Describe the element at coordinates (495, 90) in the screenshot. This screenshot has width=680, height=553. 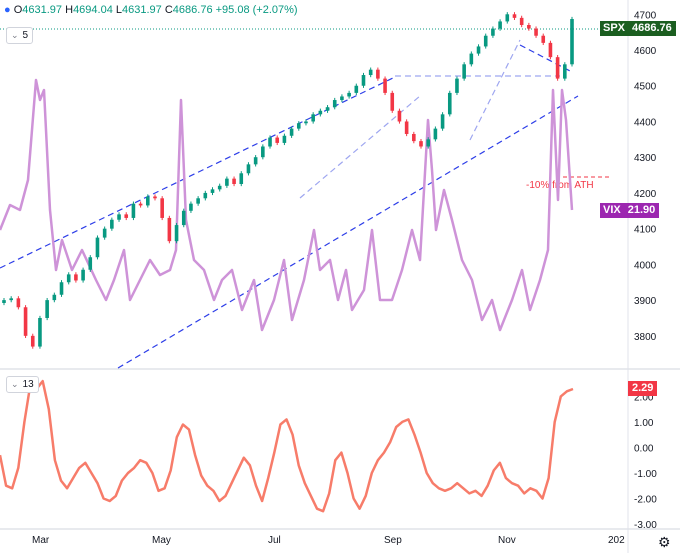
I see `trend-line` at that location.